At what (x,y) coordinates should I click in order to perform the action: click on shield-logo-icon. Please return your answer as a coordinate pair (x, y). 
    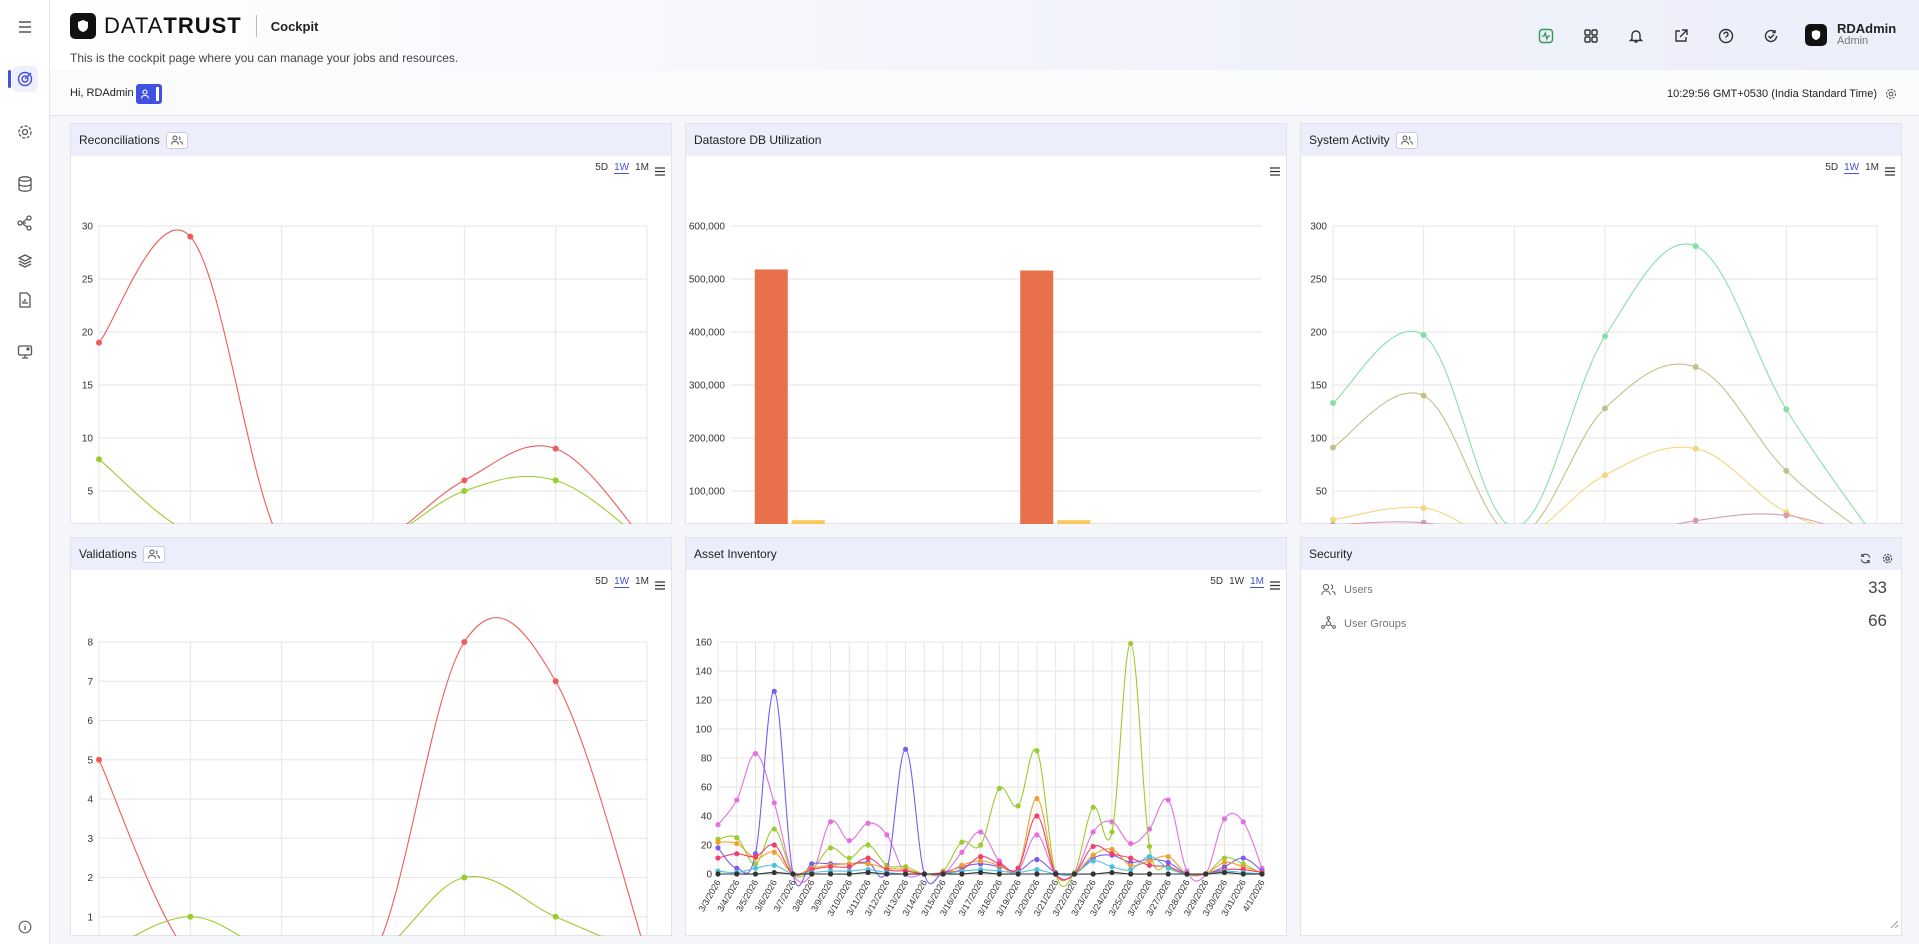
    Looking at the image, I should click on (83, 26).